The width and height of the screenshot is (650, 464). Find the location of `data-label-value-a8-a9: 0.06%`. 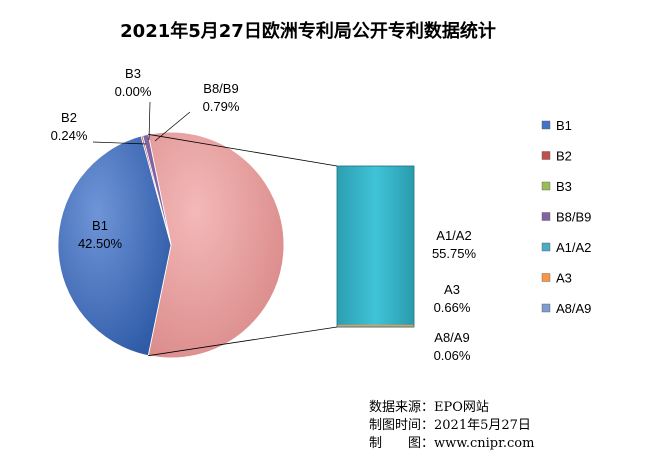

data-label-value-a8-a9: 0.06% is located at coordinates (452, 355).